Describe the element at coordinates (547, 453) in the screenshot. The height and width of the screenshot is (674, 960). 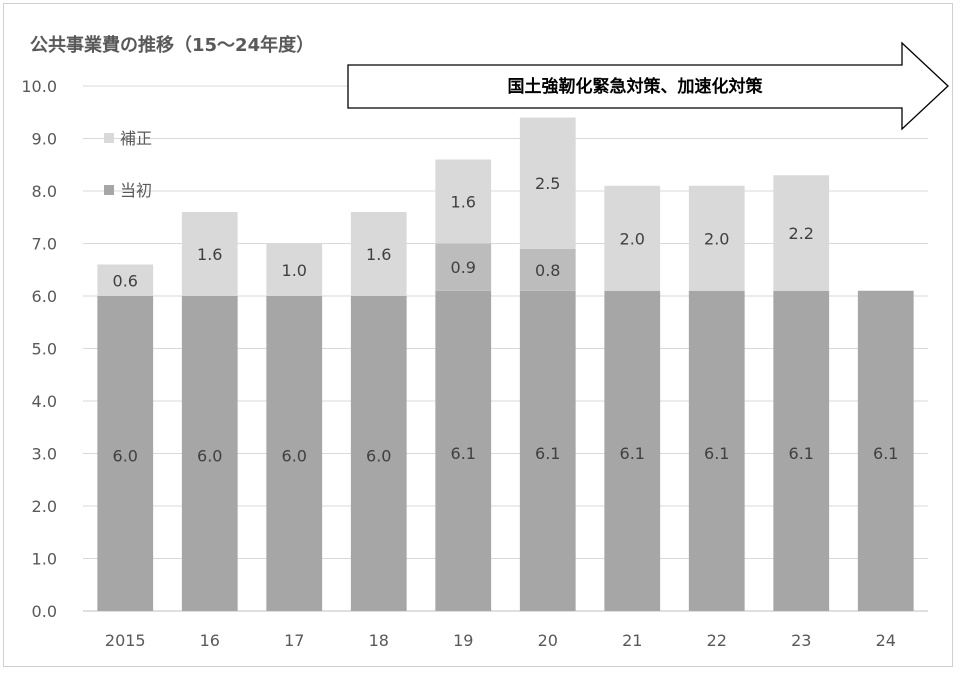
I see `data-label-initial-20: 6.1` at that location.